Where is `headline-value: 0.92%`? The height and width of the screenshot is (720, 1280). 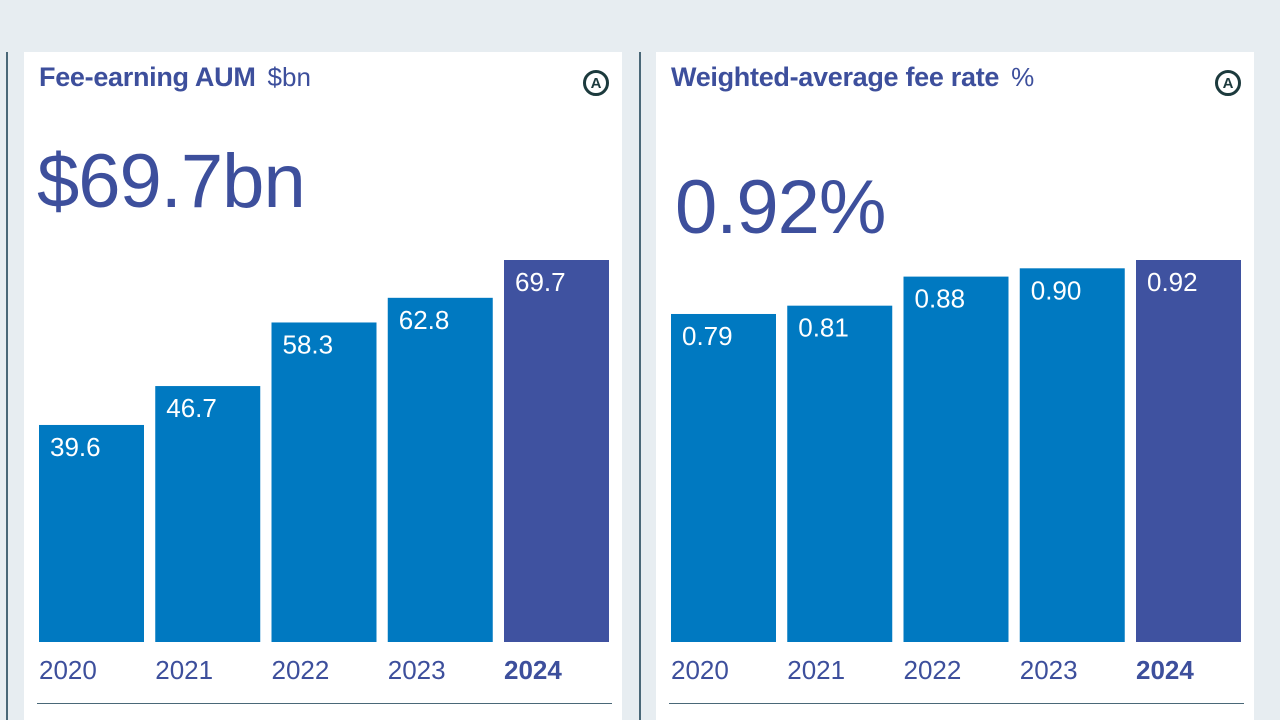
headline-value: 0.92% is located at coordinates (780, 207).